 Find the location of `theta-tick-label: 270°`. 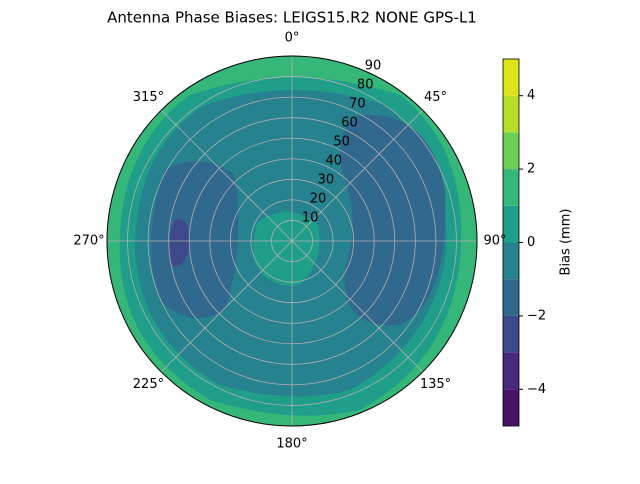

theta-tick-label: 270° is located at coordinates (88, 241).